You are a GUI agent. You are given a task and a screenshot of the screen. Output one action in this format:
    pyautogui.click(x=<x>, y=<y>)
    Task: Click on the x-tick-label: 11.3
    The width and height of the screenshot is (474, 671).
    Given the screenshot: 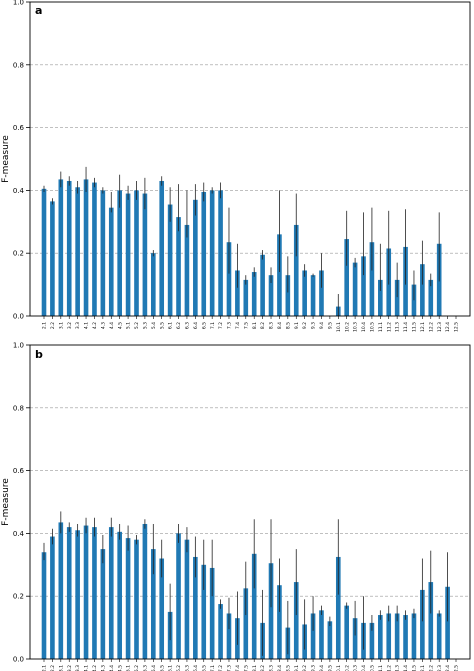 What is the action you would take?
    pyautogui.click(x=398, y=327)
    